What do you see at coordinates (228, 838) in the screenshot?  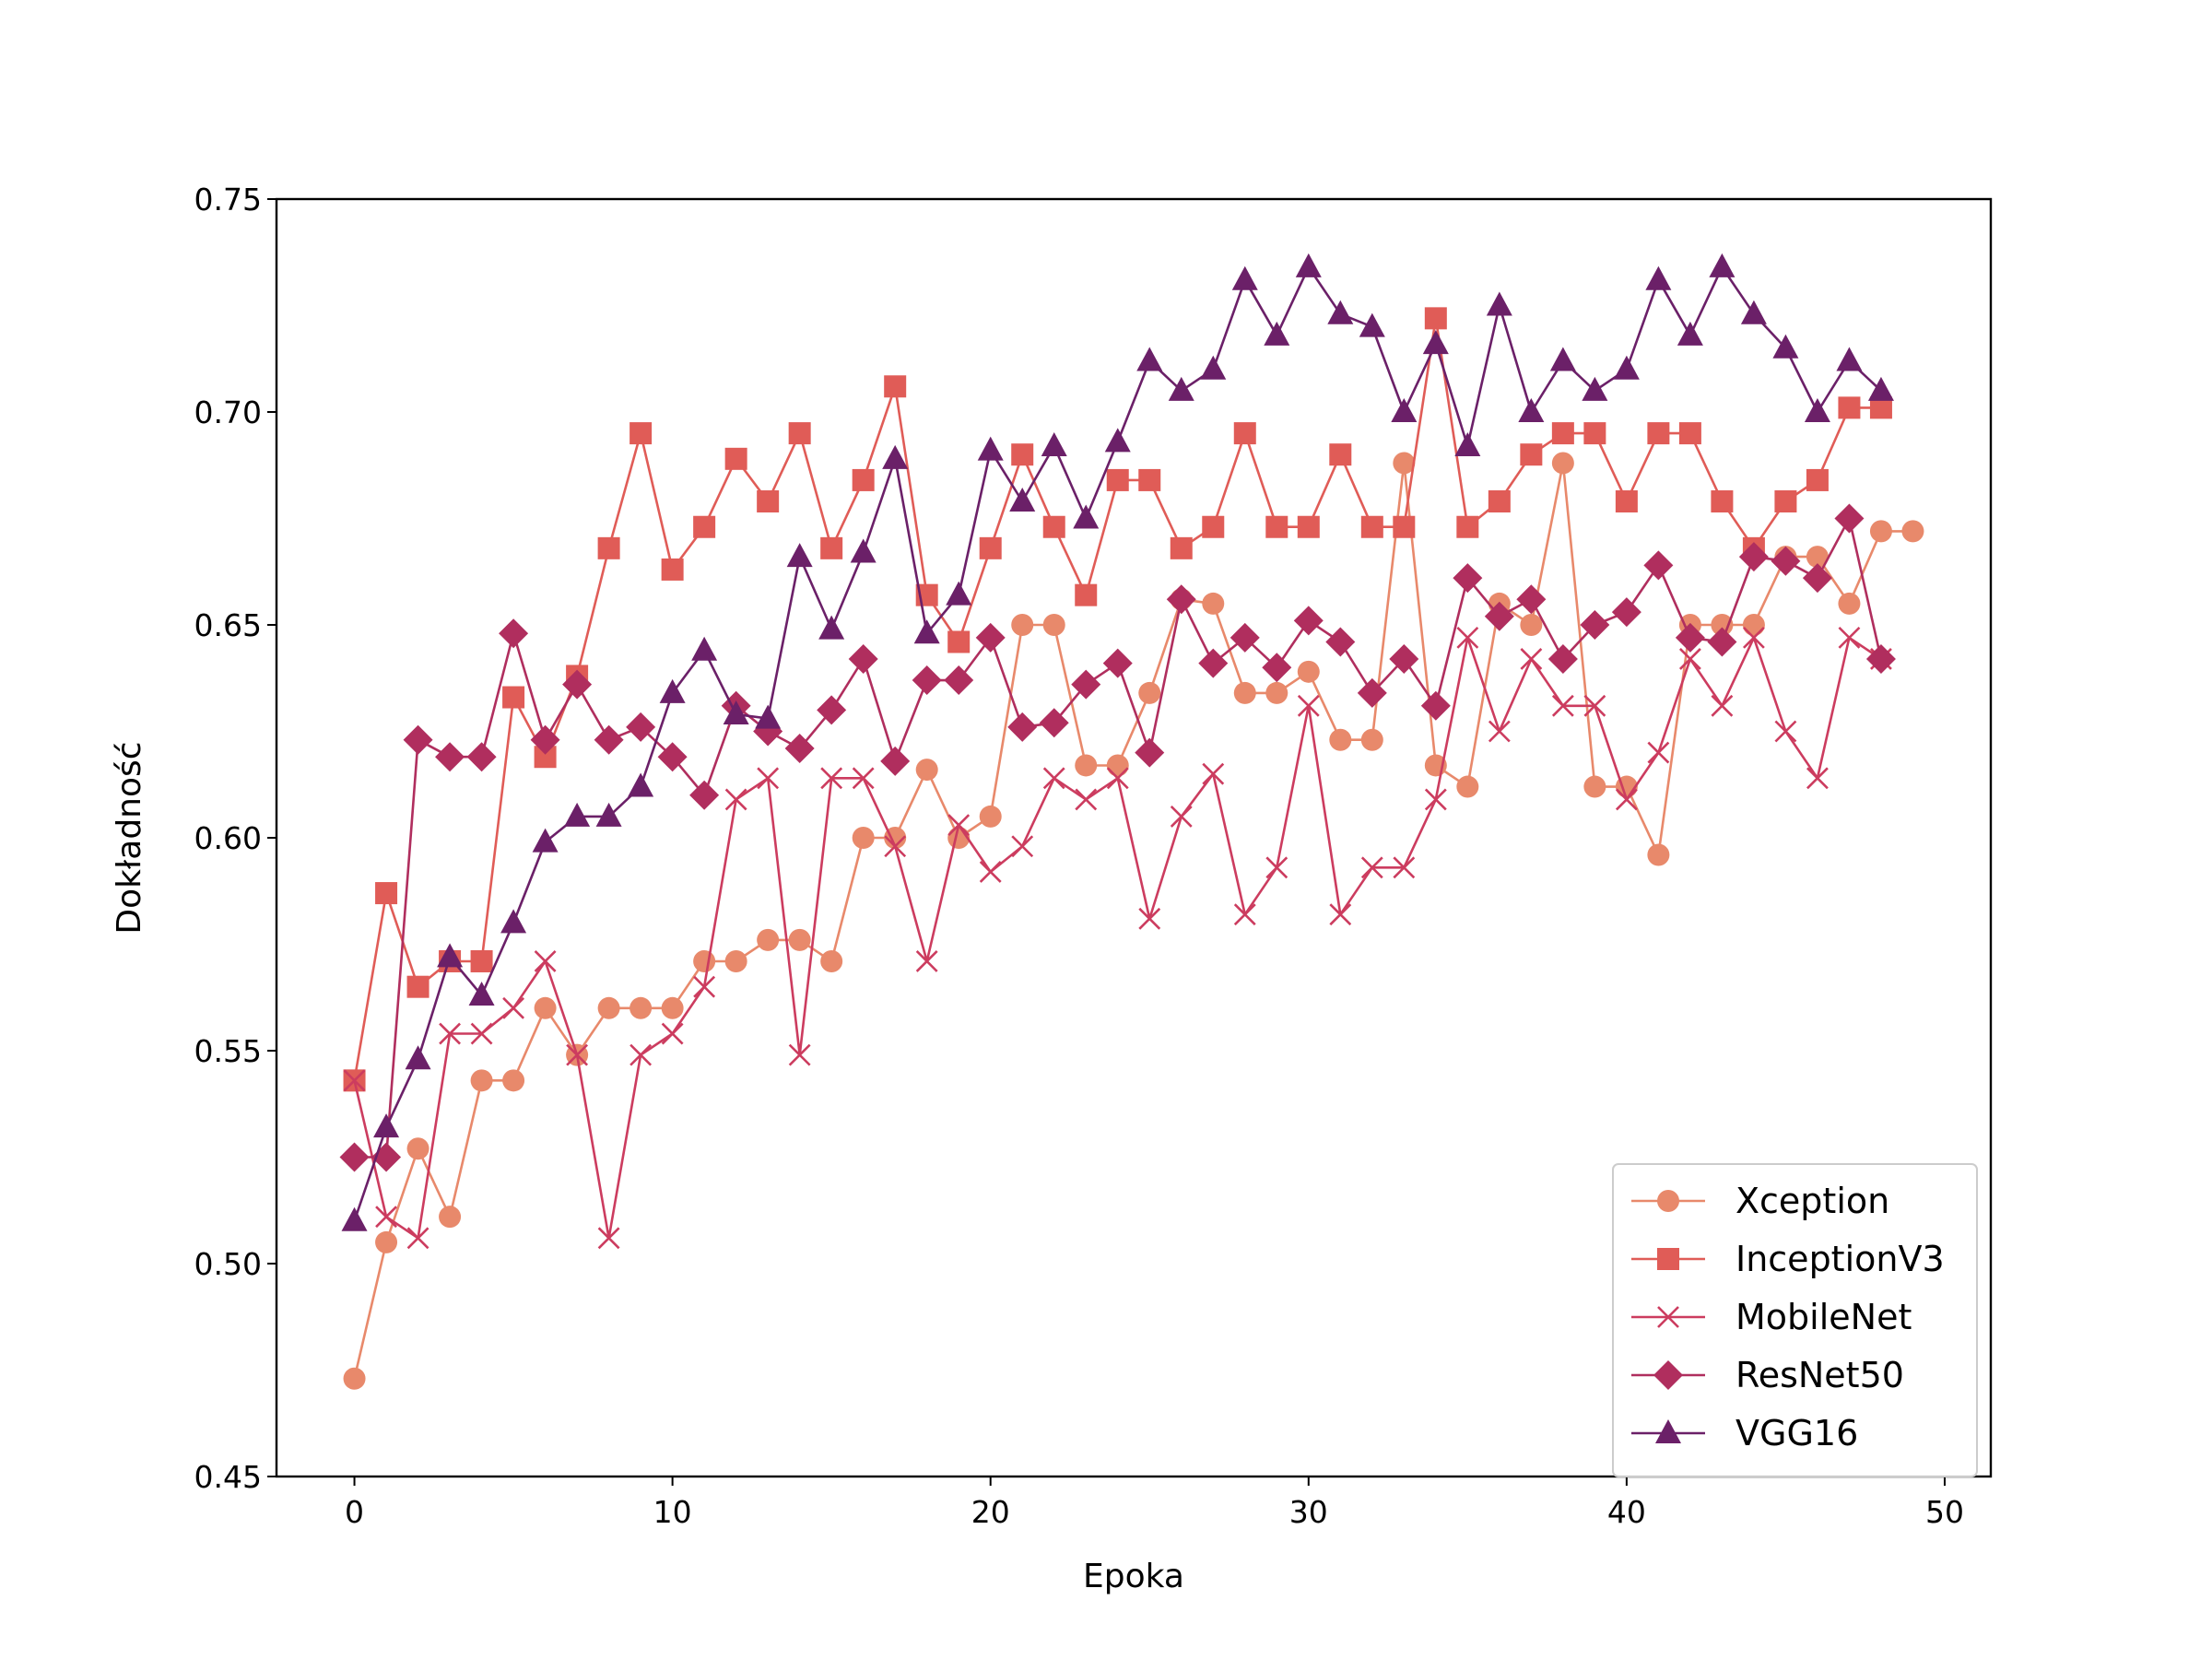 I see `y-tick-label: 0.60` at bounding box center [228, 838].